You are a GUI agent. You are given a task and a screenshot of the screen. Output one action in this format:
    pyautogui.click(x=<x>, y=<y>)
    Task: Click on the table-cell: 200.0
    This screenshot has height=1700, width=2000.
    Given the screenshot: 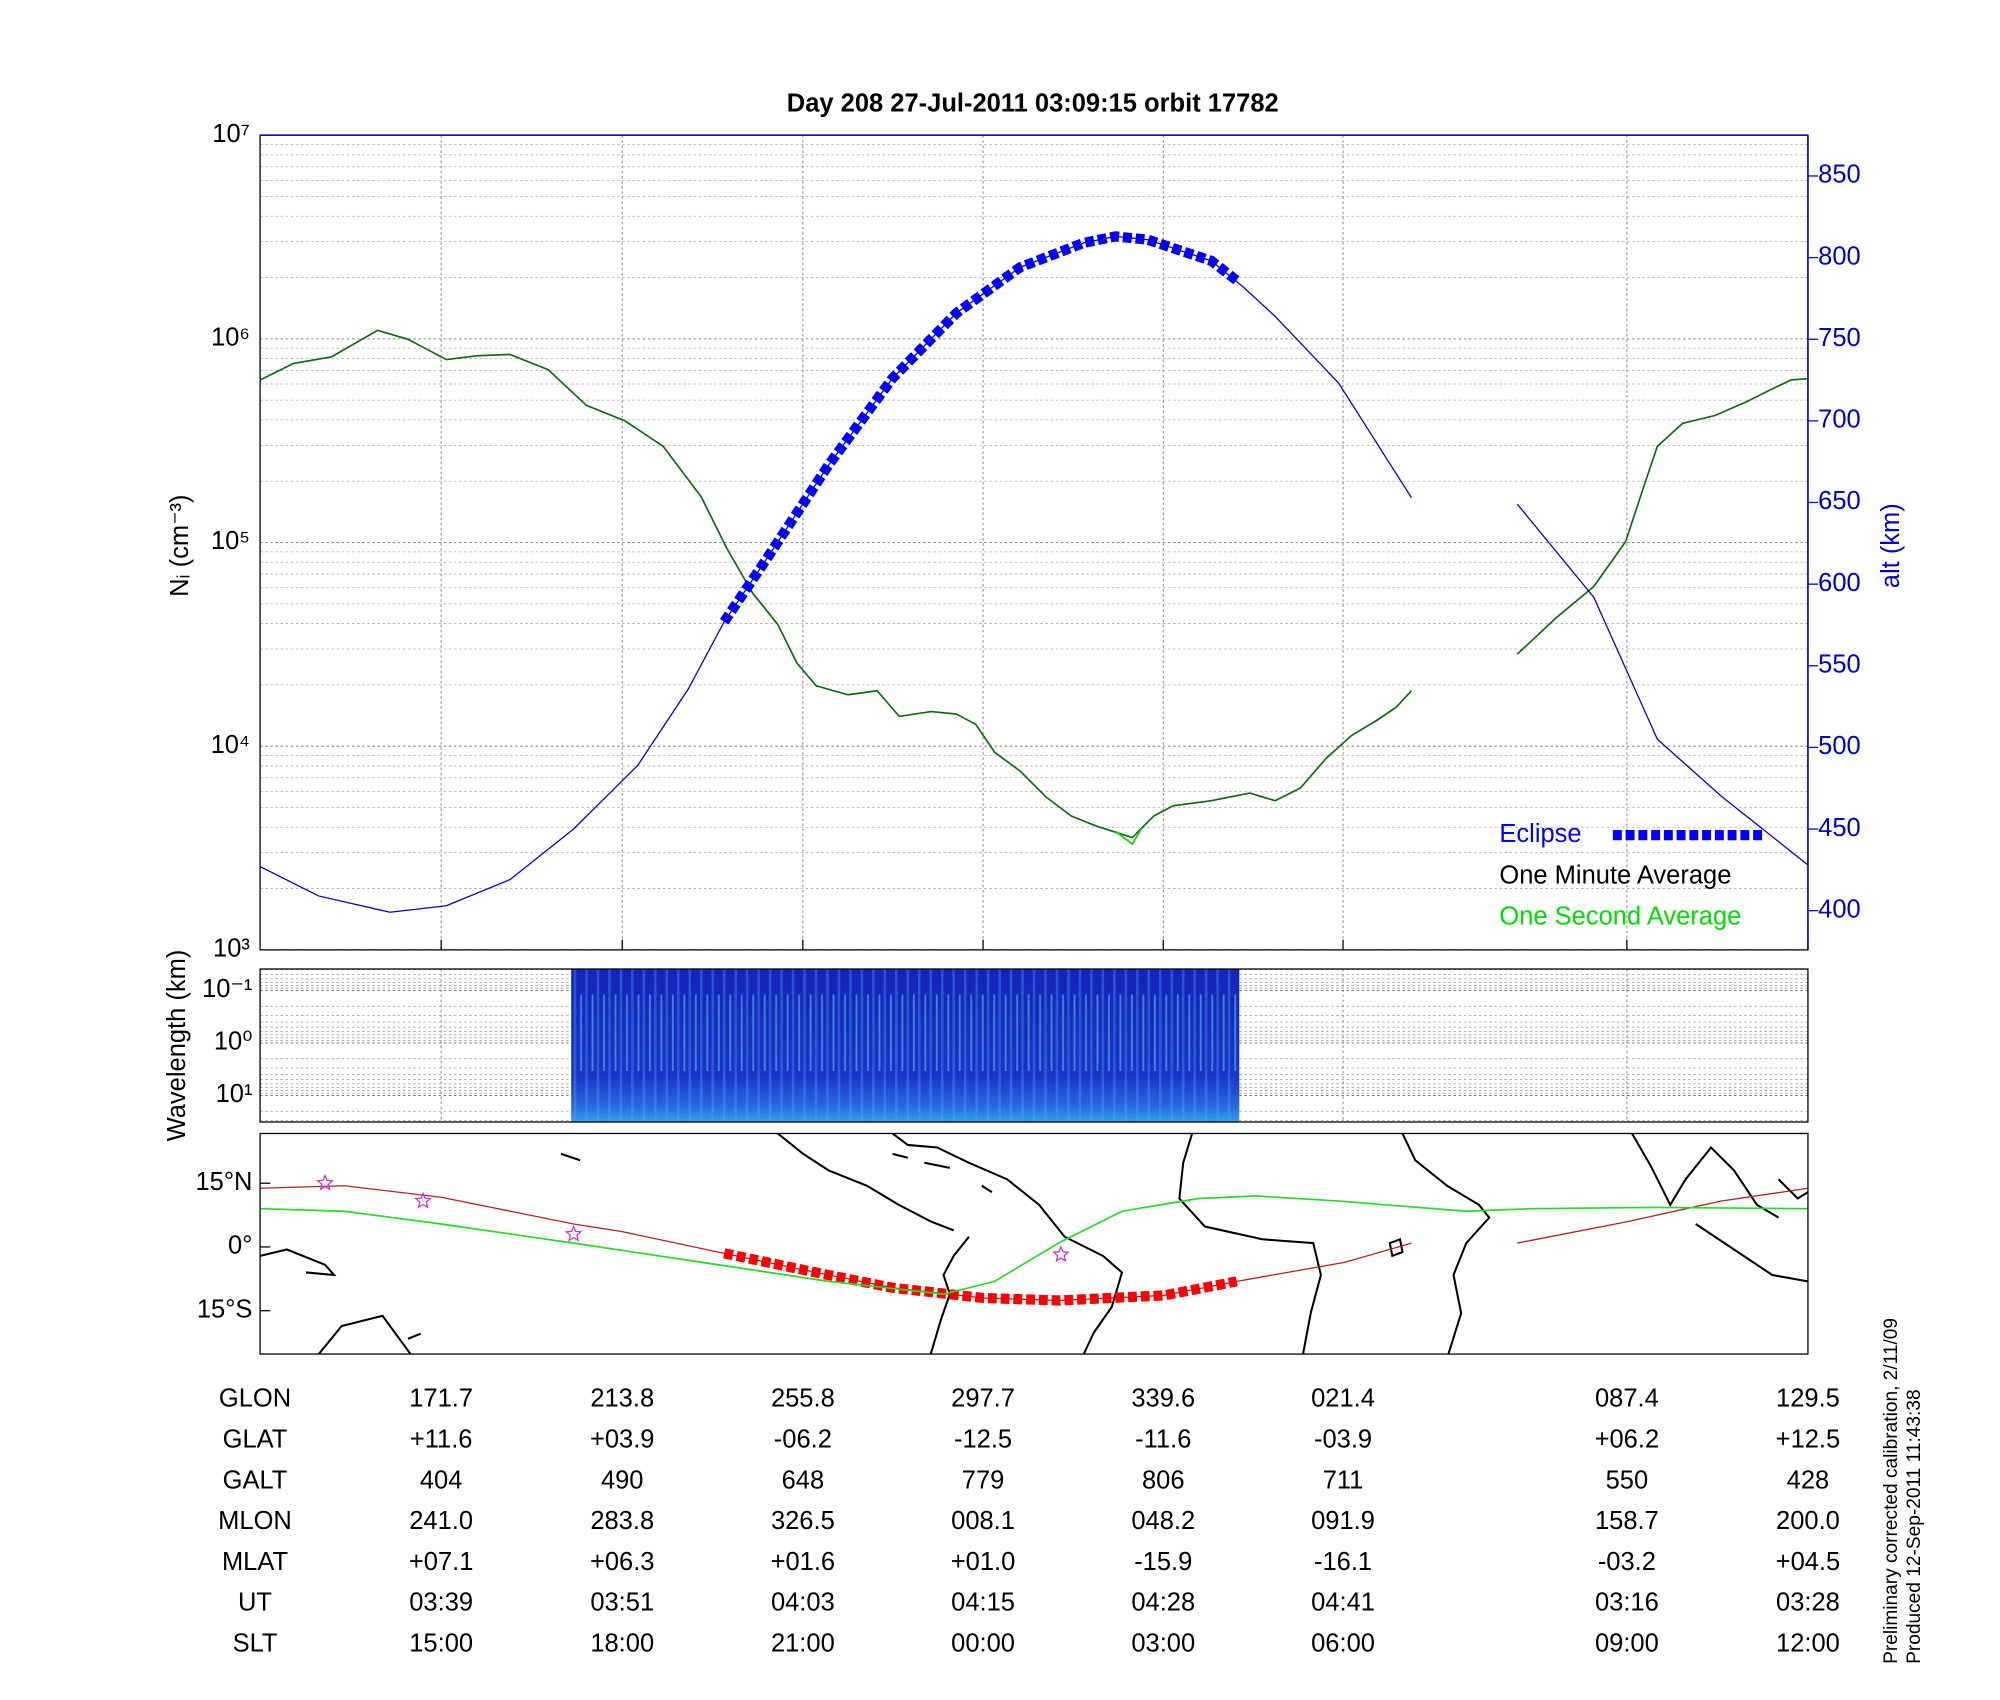 What is the action you would take?
    pyautogui.click(x=1808, y=1521)
    